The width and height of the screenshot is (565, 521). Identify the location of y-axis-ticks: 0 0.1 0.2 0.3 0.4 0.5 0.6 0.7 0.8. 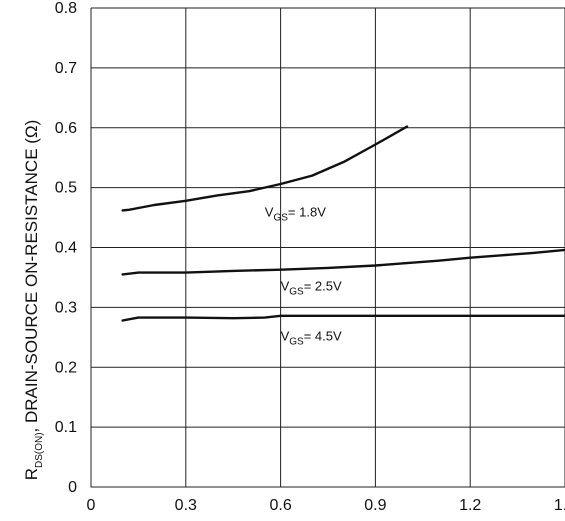
(66, 248).